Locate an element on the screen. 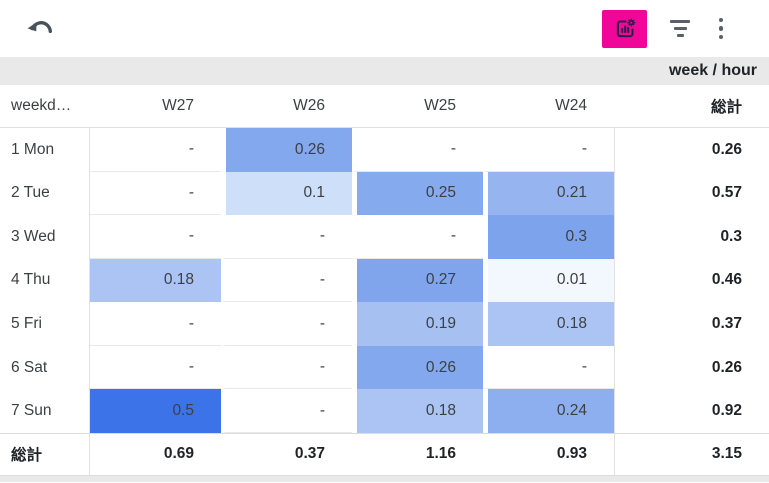  row-header: 5 Fri is located at coordinates (45, 324).